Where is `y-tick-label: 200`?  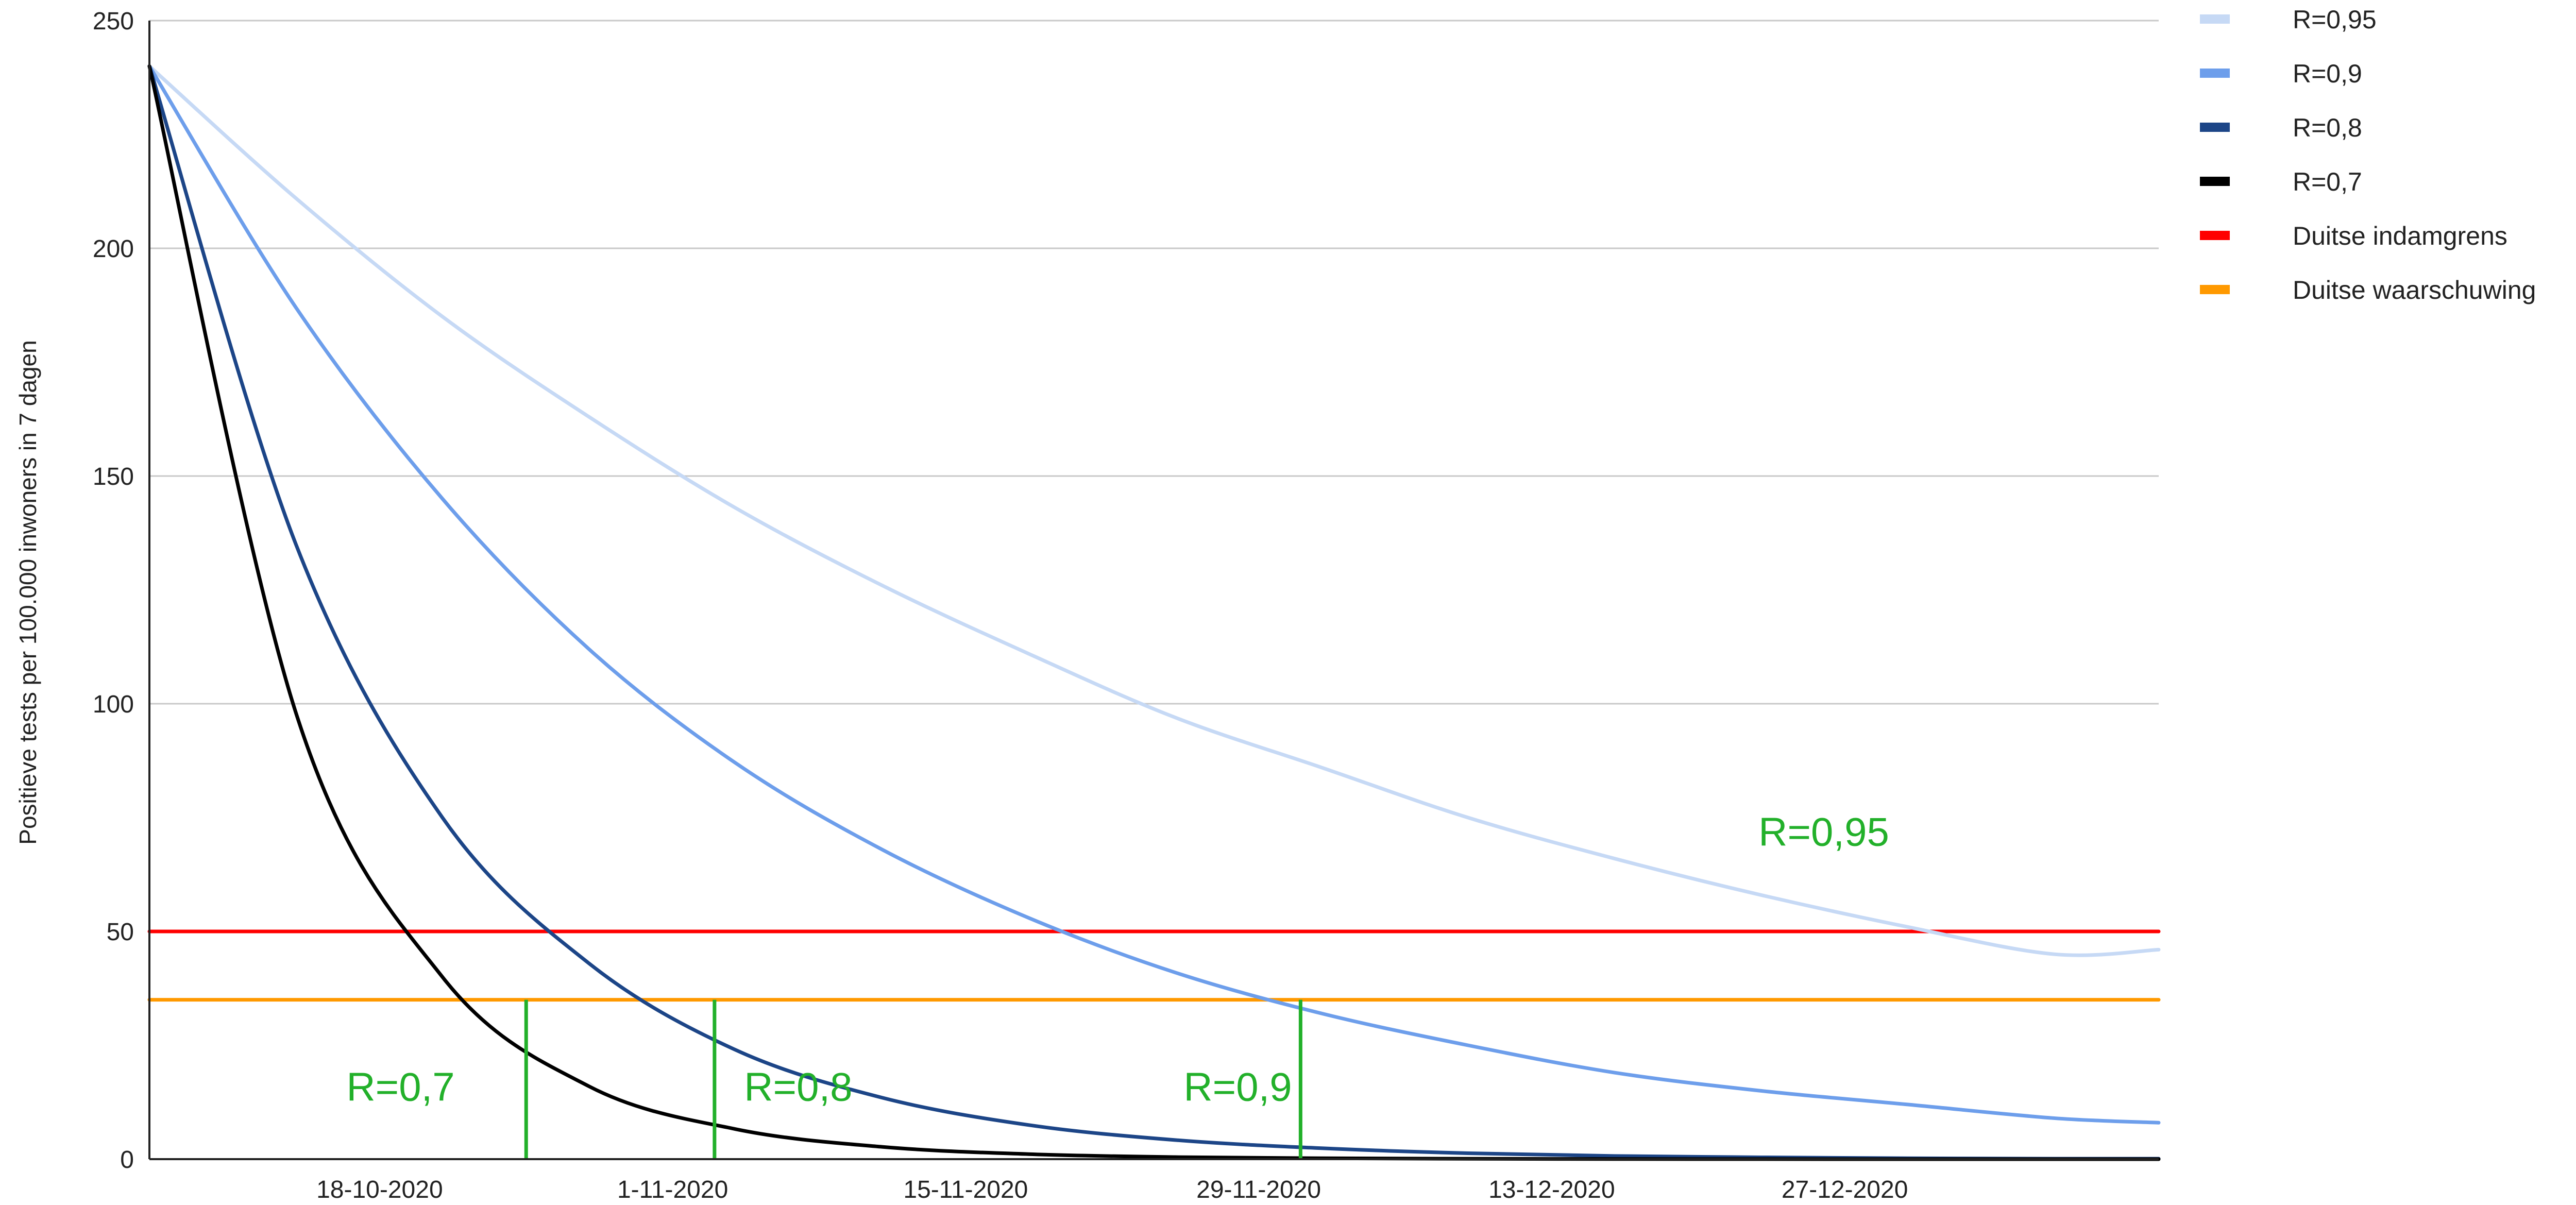 y-tick-label: 200 is located at coordinates (113, 249).